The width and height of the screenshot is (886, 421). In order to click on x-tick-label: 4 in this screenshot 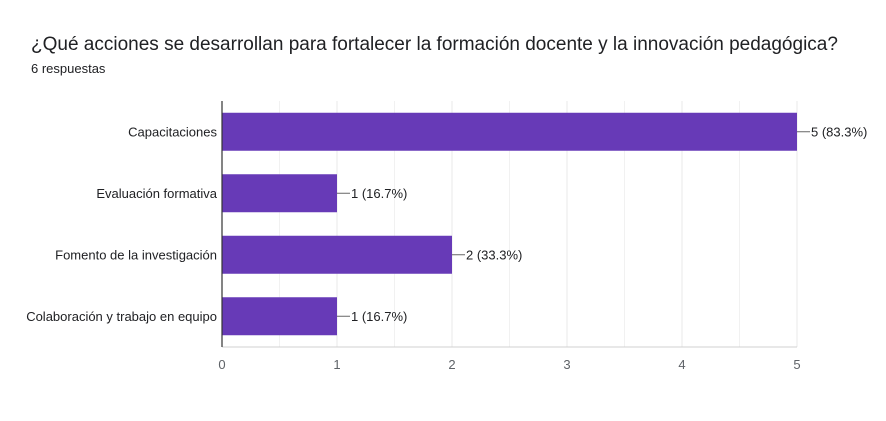, I will do `click(681, 364)`.